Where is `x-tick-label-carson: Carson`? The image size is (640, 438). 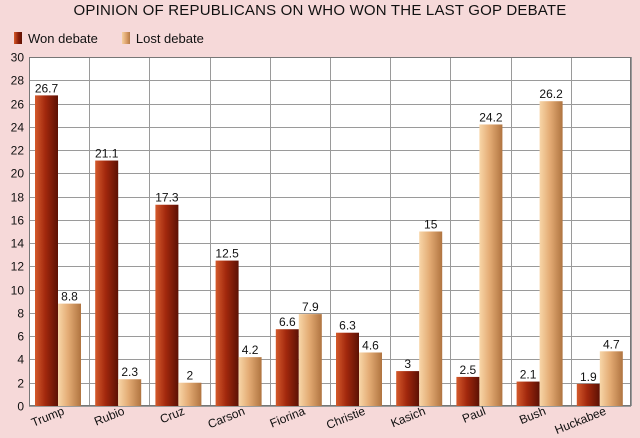
x-tick-label-carson: Carson is located at coordinates (226, 417).